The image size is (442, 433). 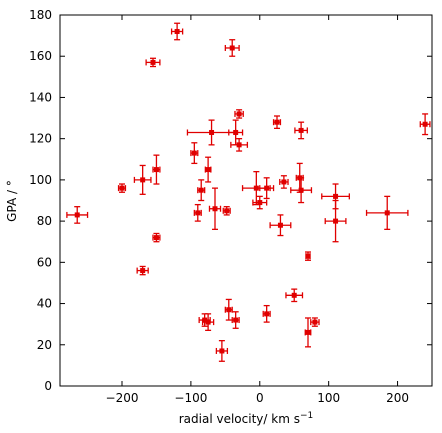 I want to click on y-axis-label: GPA / °, so click(x=12, y=201).